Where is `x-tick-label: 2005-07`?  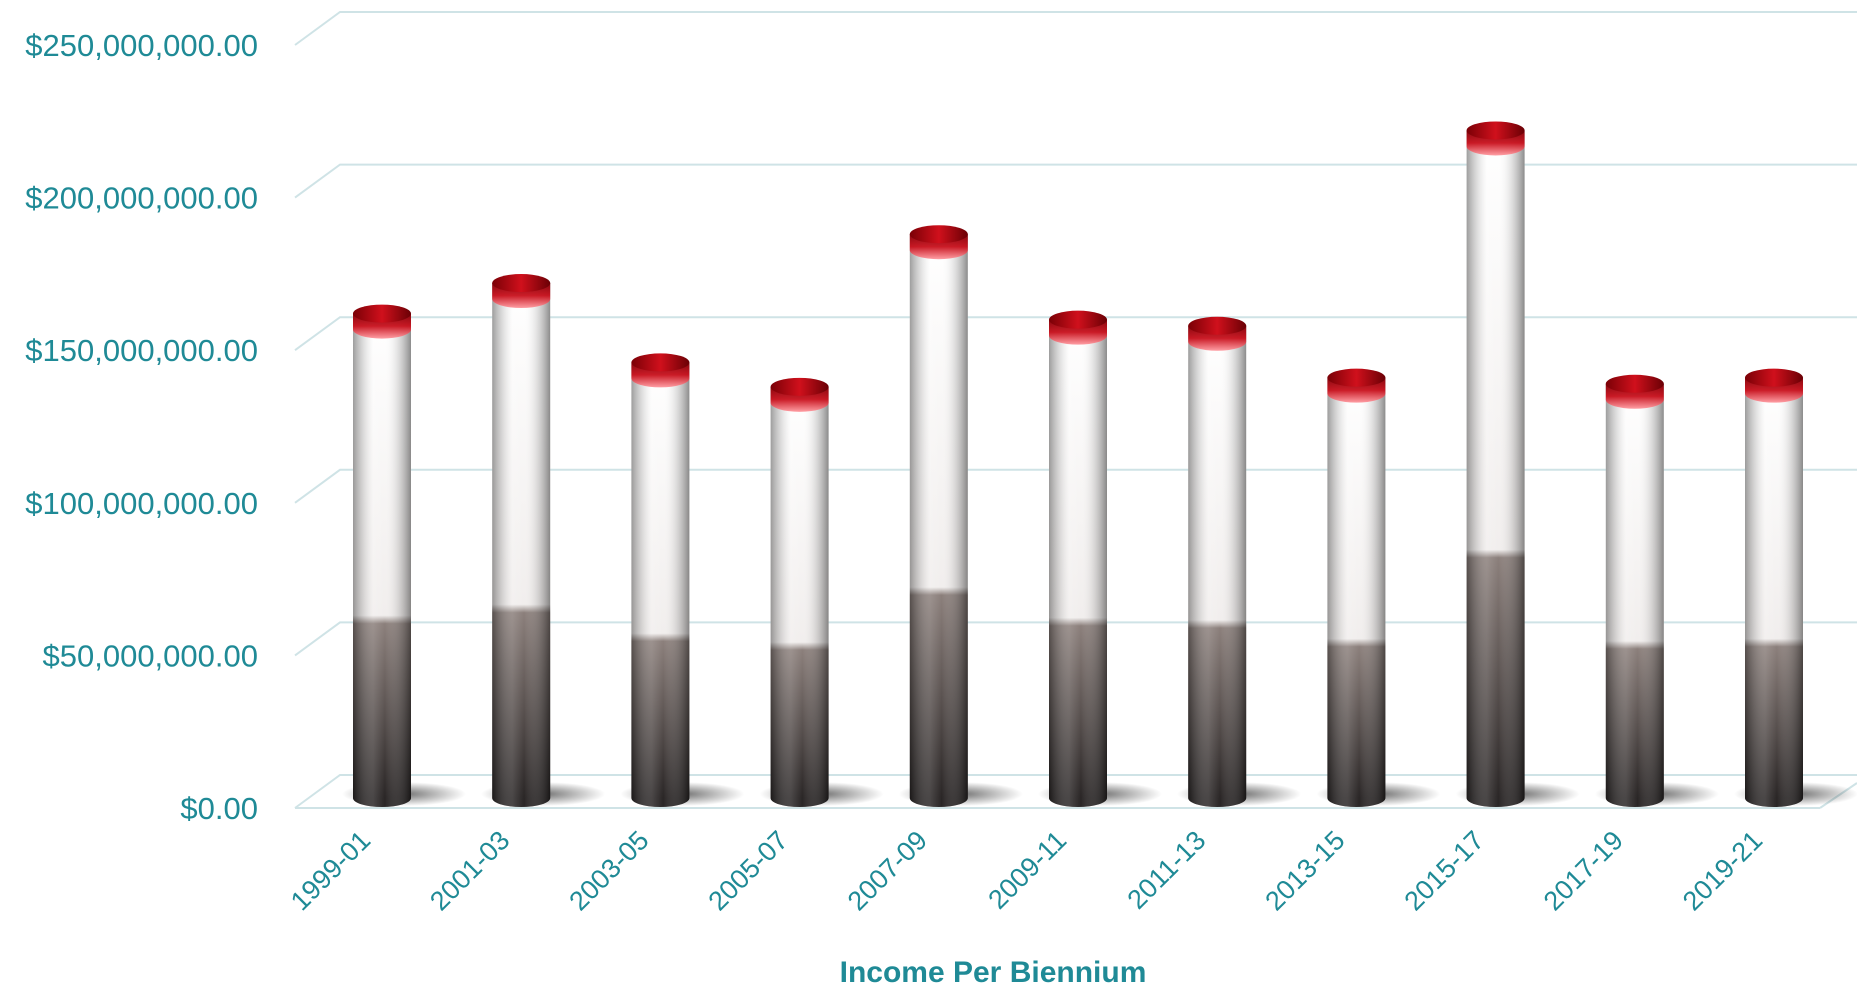
x-tick-label: 2005-07 is located at coordinates (748, 870).